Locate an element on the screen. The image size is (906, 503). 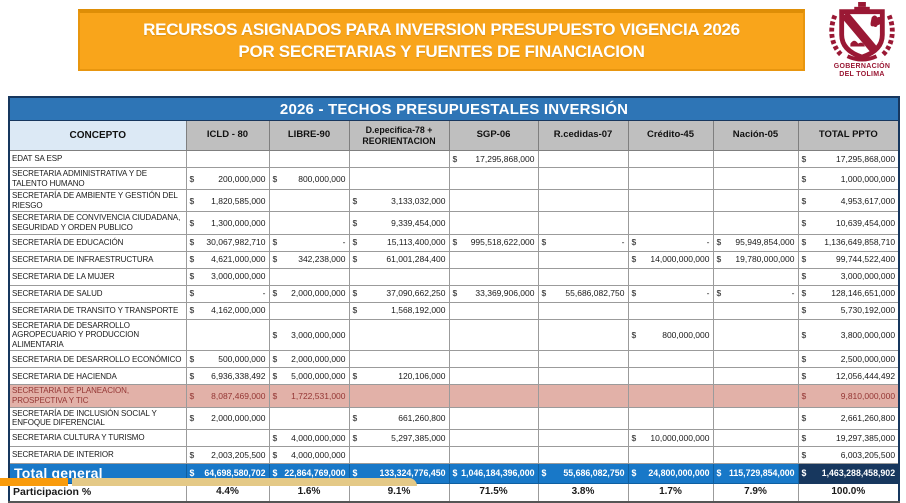
concept-cell: SECRETARIA CULTURA Y TURISMO is located at coordinates (97, 437).